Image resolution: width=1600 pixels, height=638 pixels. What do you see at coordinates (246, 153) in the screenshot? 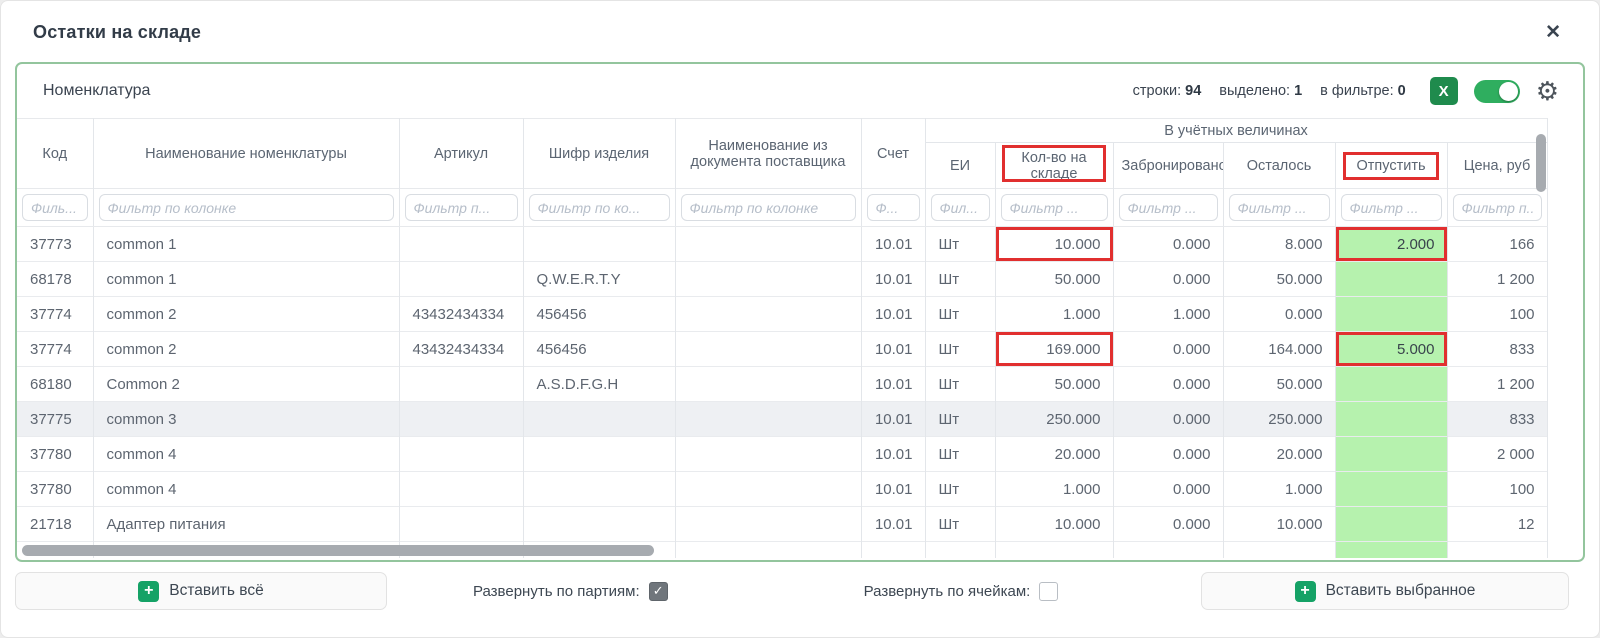
I see `col-name: Наименование номенклатуры` at bounding box center [246, 153].